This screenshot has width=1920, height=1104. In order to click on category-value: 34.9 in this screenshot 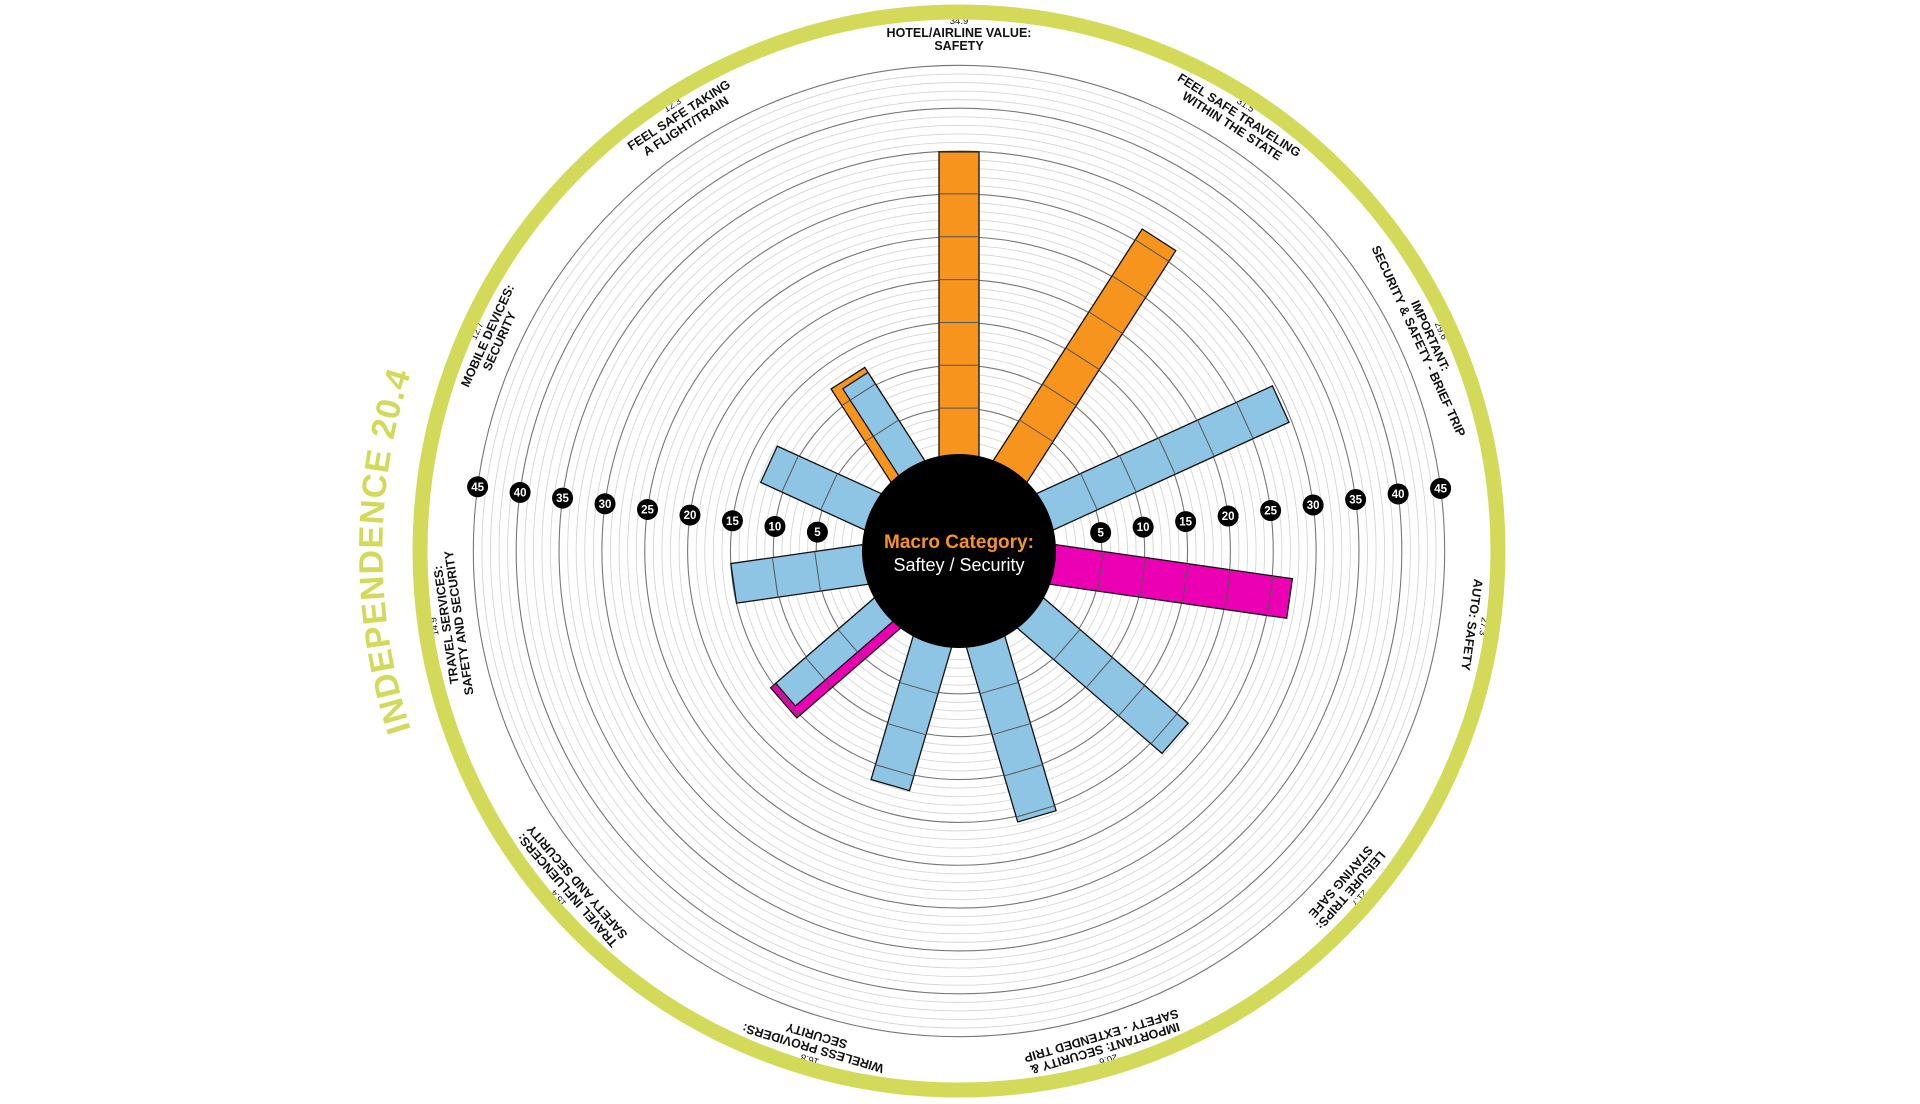, I will do `click(959, 21)`.